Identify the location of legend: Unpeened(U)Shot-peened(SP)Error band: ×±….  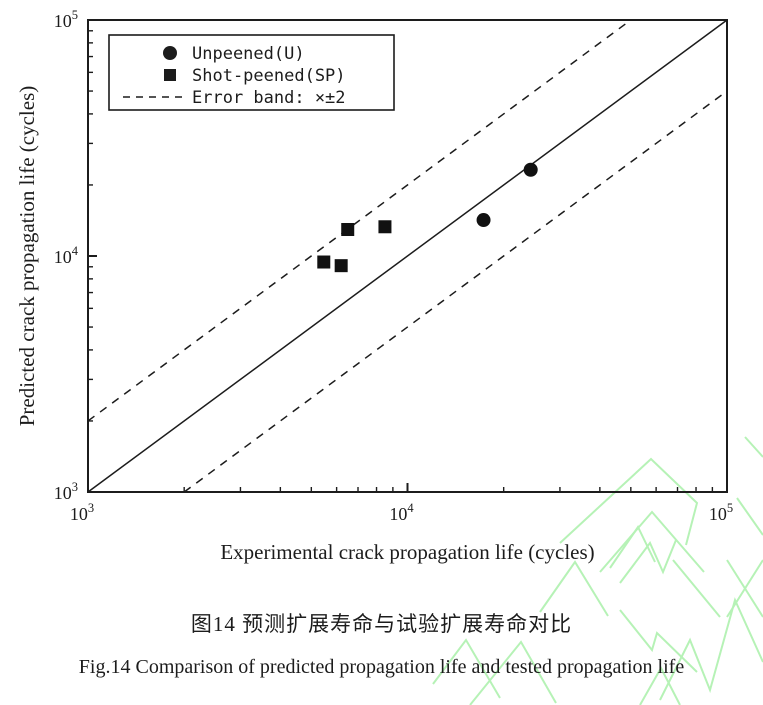
(251, 72).